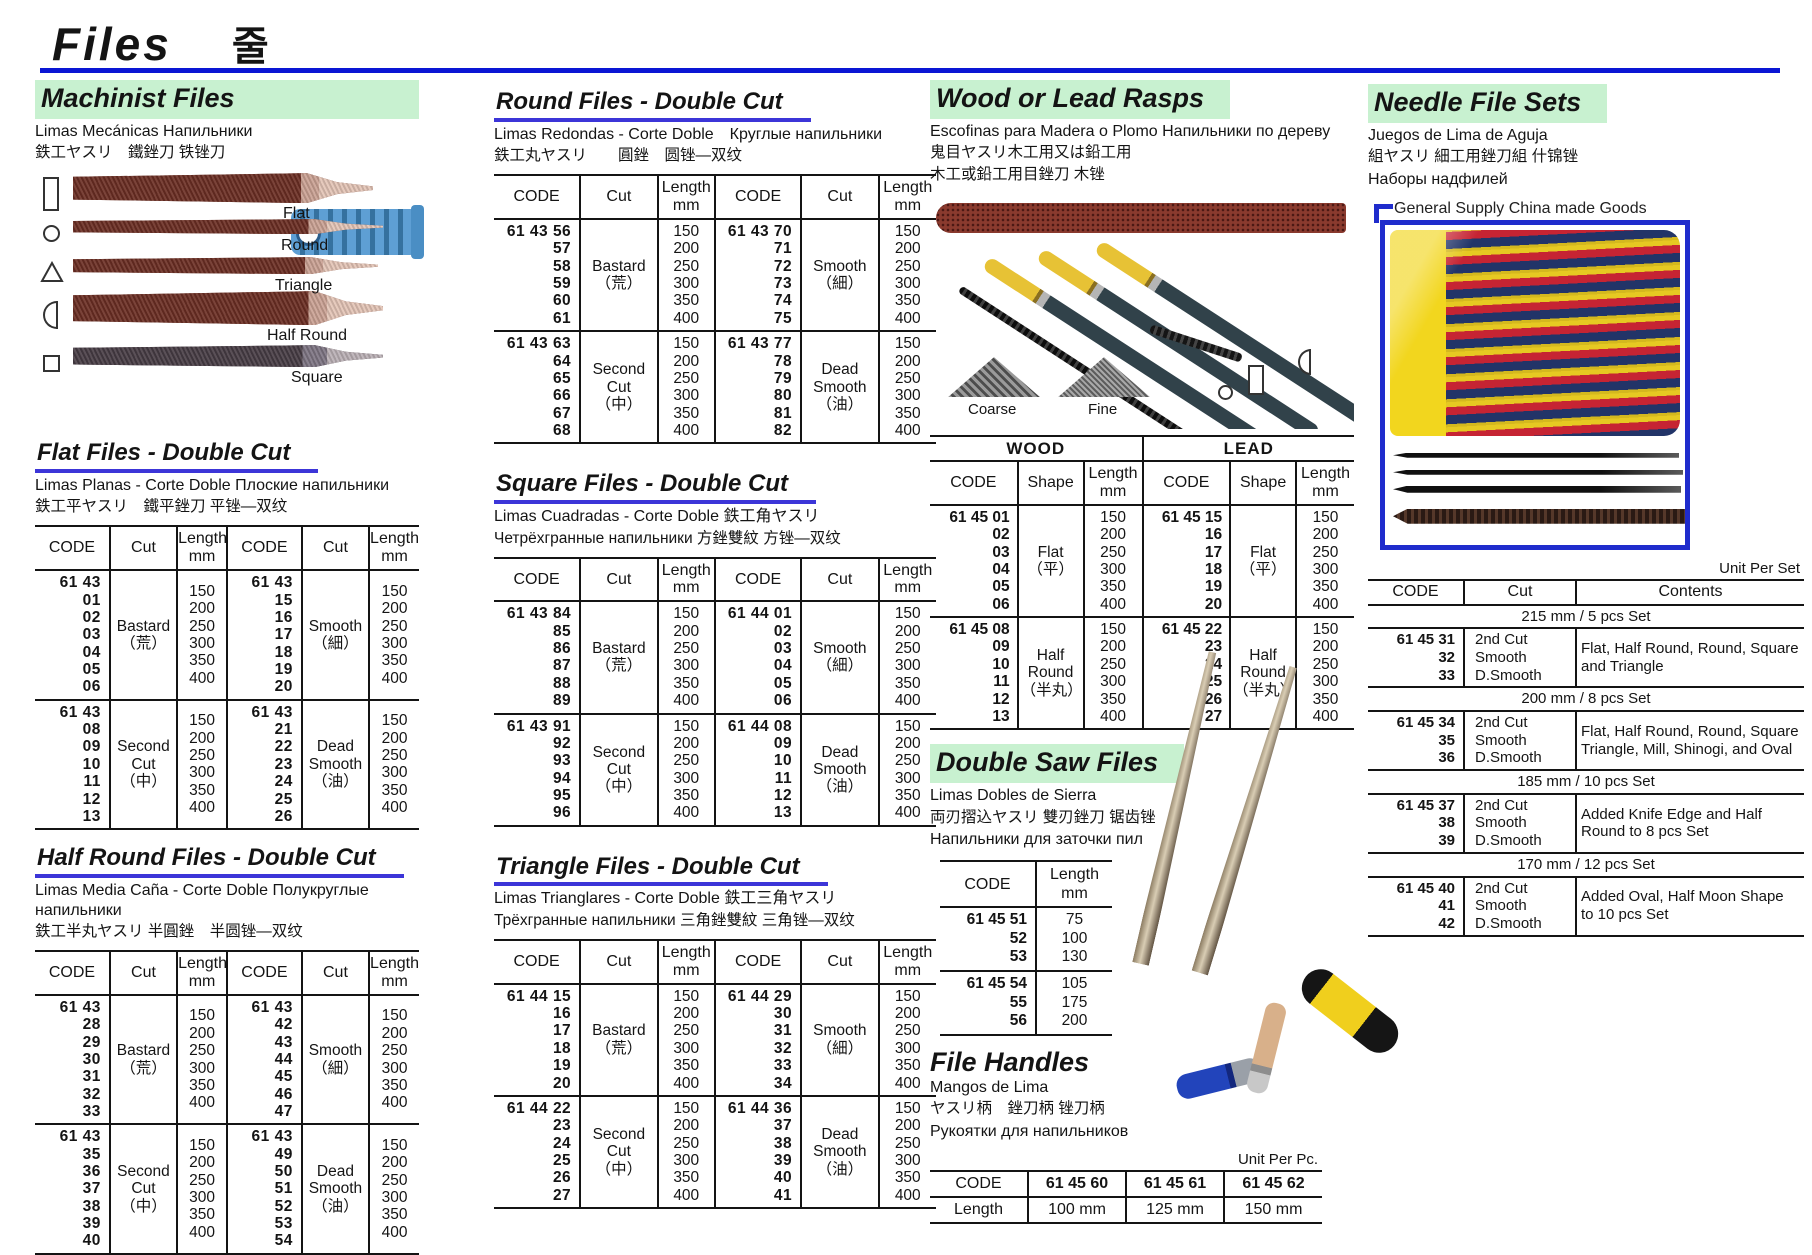  Describe the element at coordinates (1425, 740) in the screenshot. I see `code-cell: 61 45 34 35 36` at that location.